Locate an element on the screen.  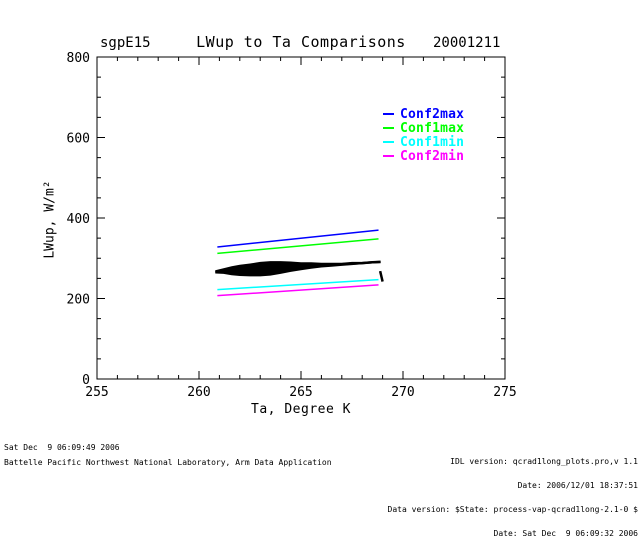
legend-item-conf1max: Conf1max is located at coordinates (423, 126).